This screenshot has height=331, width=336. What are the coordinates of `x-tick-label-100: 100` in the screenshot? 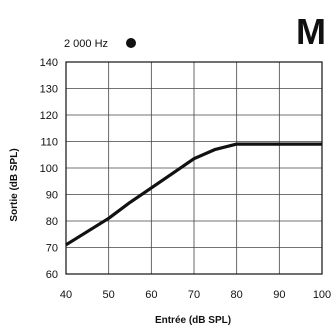 It's located at (322, 295).